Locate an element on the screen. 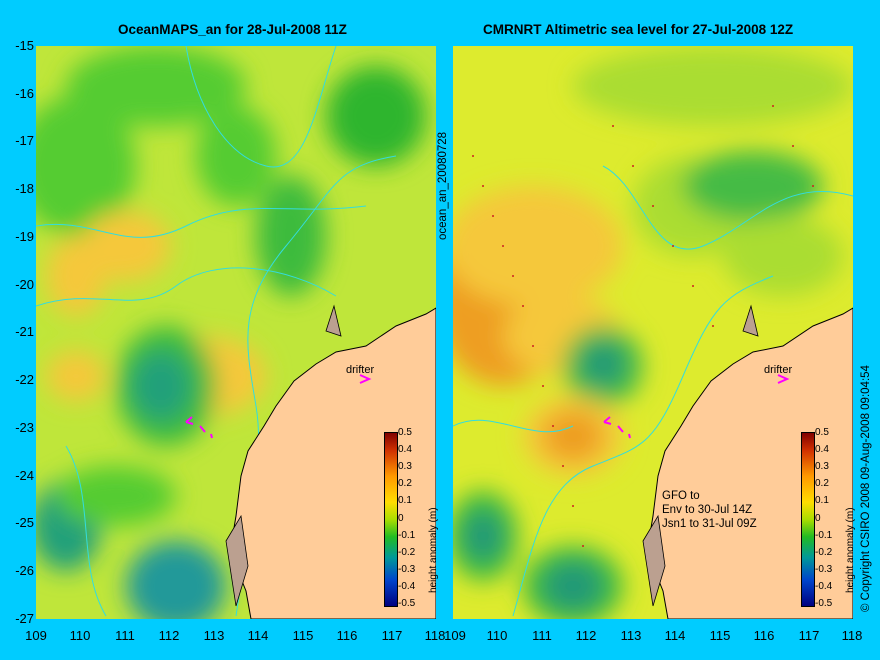 This screenshot has height=660, width=880. left-colorbar is located at coordinates (391, 519).